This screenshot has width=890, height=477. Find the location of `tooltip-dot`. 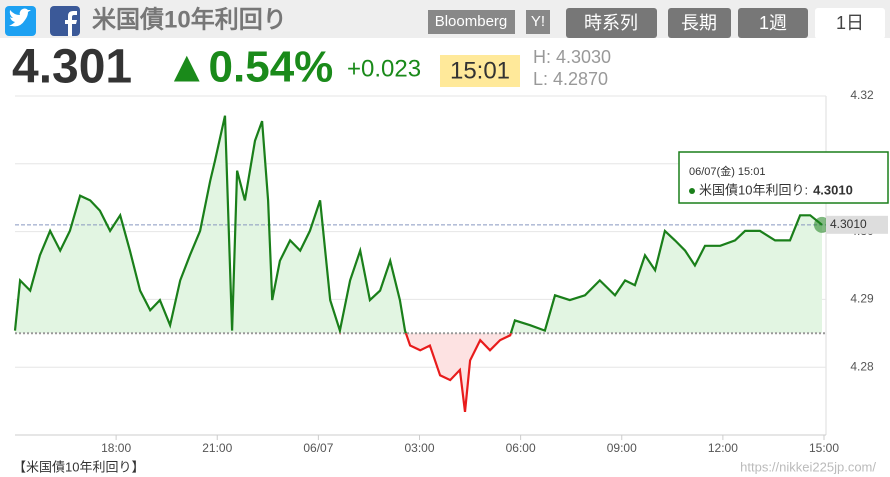

tooltip-dot is located at coordinates (692, 191).